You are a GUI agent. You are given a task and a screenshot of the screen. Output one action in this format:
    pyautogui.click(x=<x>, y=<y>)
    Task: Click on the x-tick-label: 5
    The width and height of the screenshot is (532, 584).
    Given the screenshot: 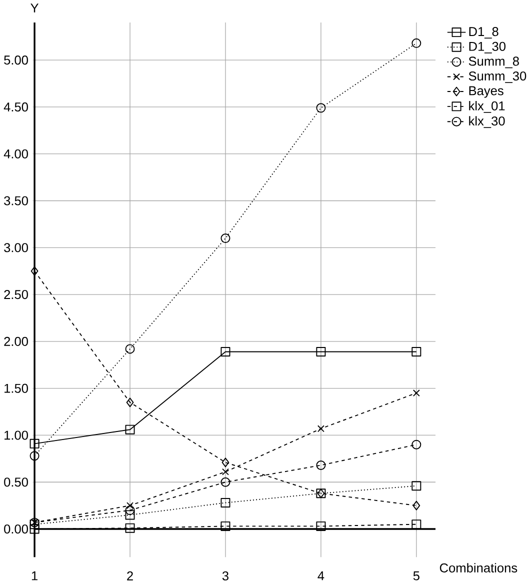 What is the action you would take?
    pyautogui.click(x=416, y=575)
    